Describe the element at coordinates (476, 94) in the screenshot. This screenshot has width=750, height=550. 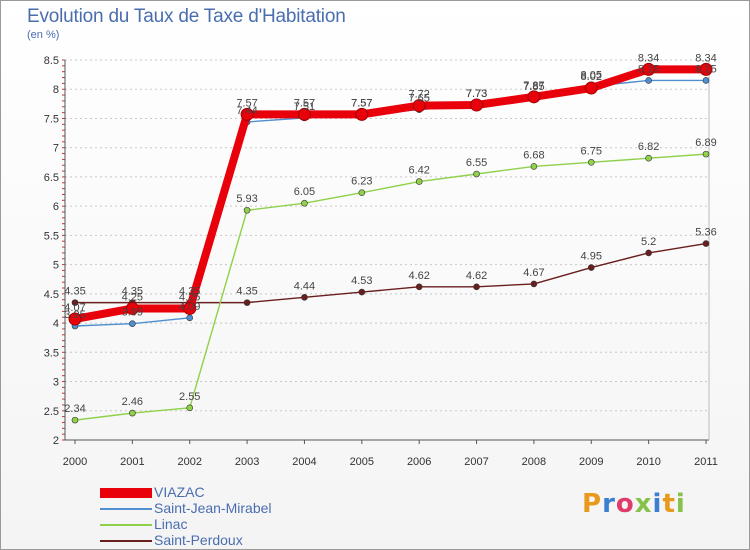
I see `data-label: 7.73` at that location.